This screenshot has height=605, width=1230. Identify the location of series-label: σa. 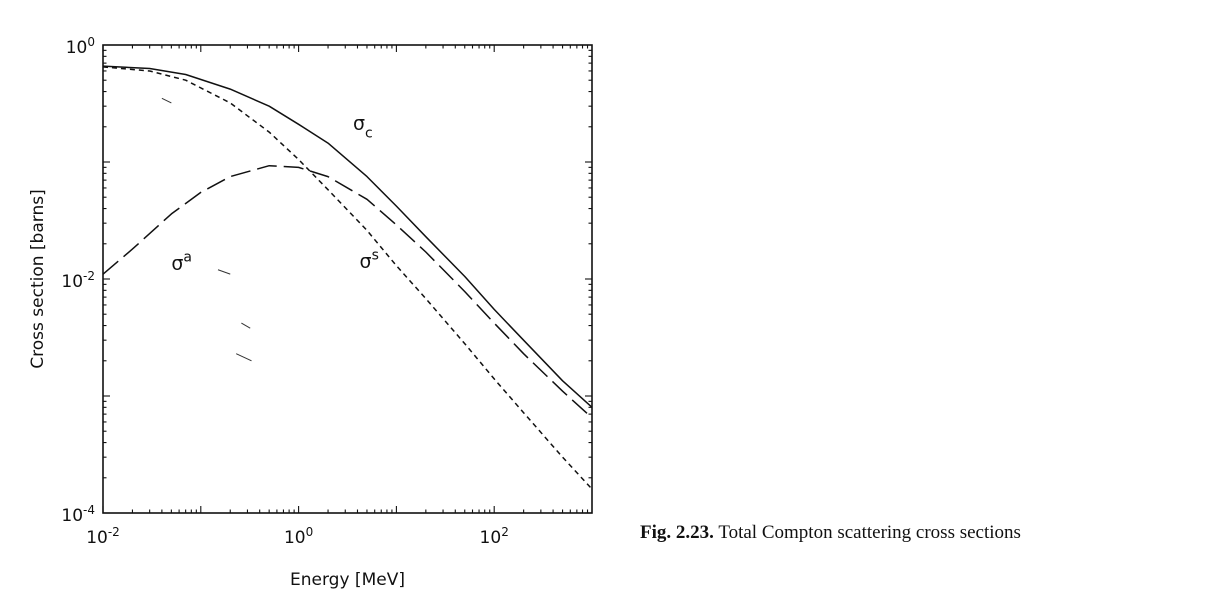
(181, 262).